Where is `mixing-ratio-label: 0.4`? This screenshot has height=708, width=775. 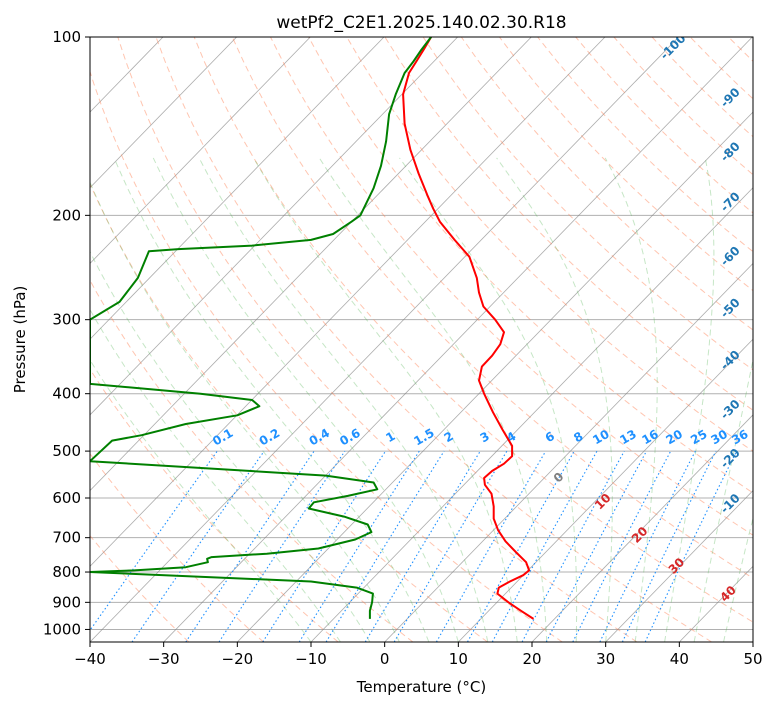
mixing-ratio-label: 0.4 is located at coordinates (319, 437).